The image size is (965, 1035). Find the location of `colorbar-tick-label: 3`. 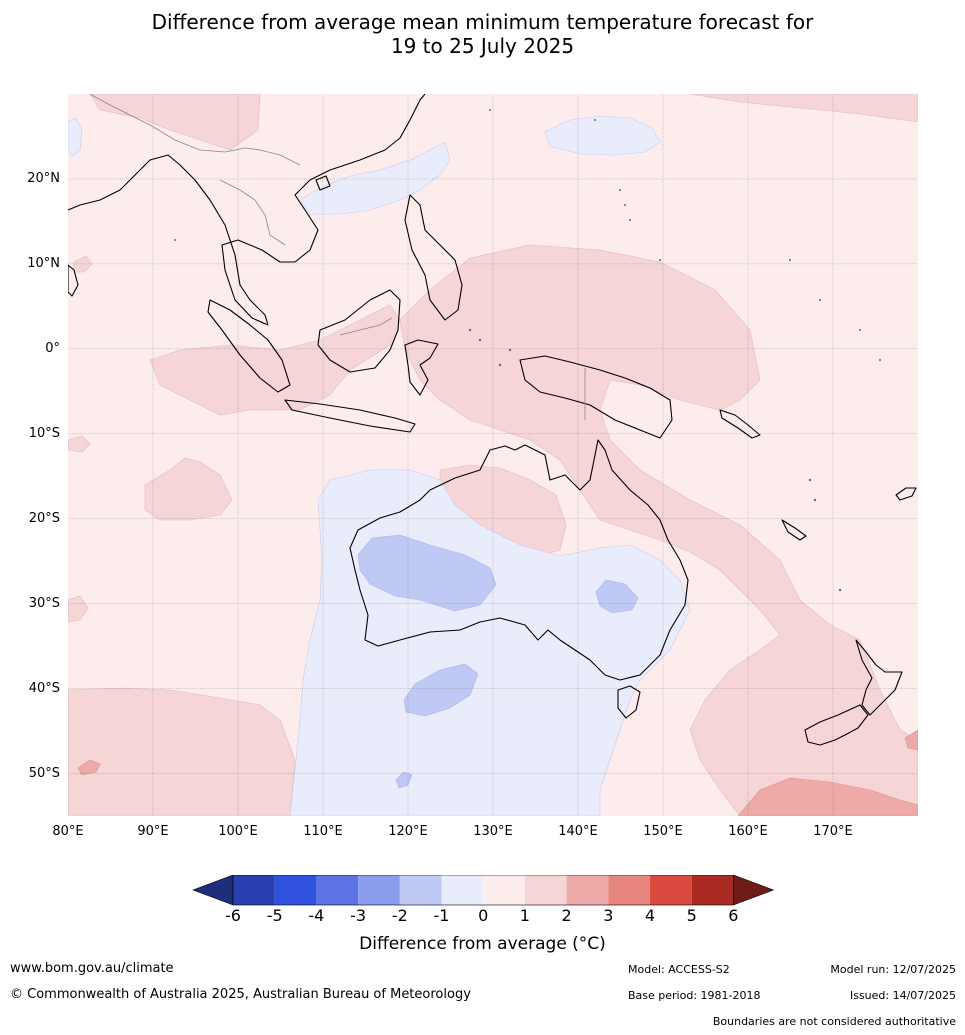

colorbar-tick-label: 3 is located at coordinates (608, 915).